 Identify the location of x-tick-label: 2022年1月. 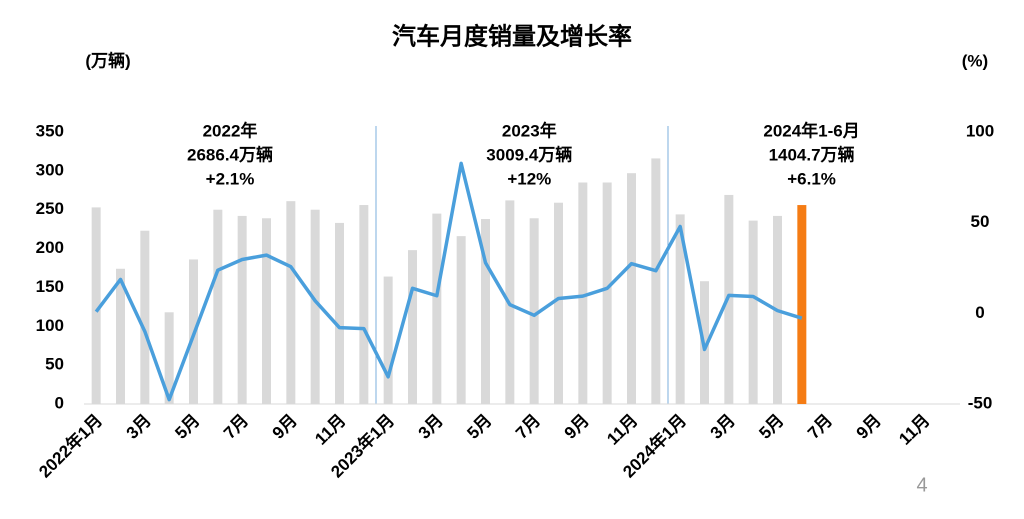
(71, 446).